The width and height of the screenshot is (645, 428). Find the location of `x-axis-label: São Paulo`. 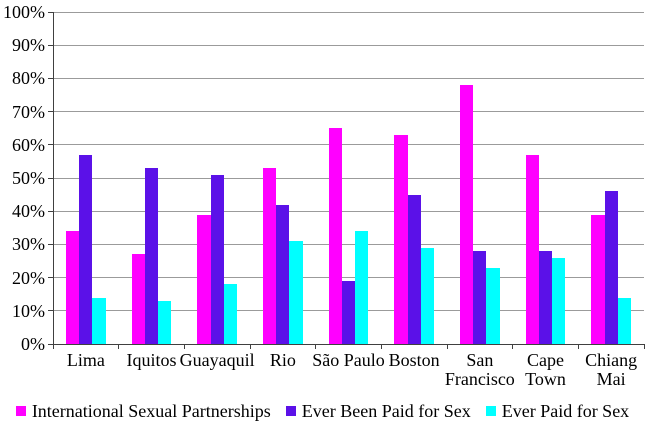

x-axis-label: São Paulo is located at coordinates (349, 360).